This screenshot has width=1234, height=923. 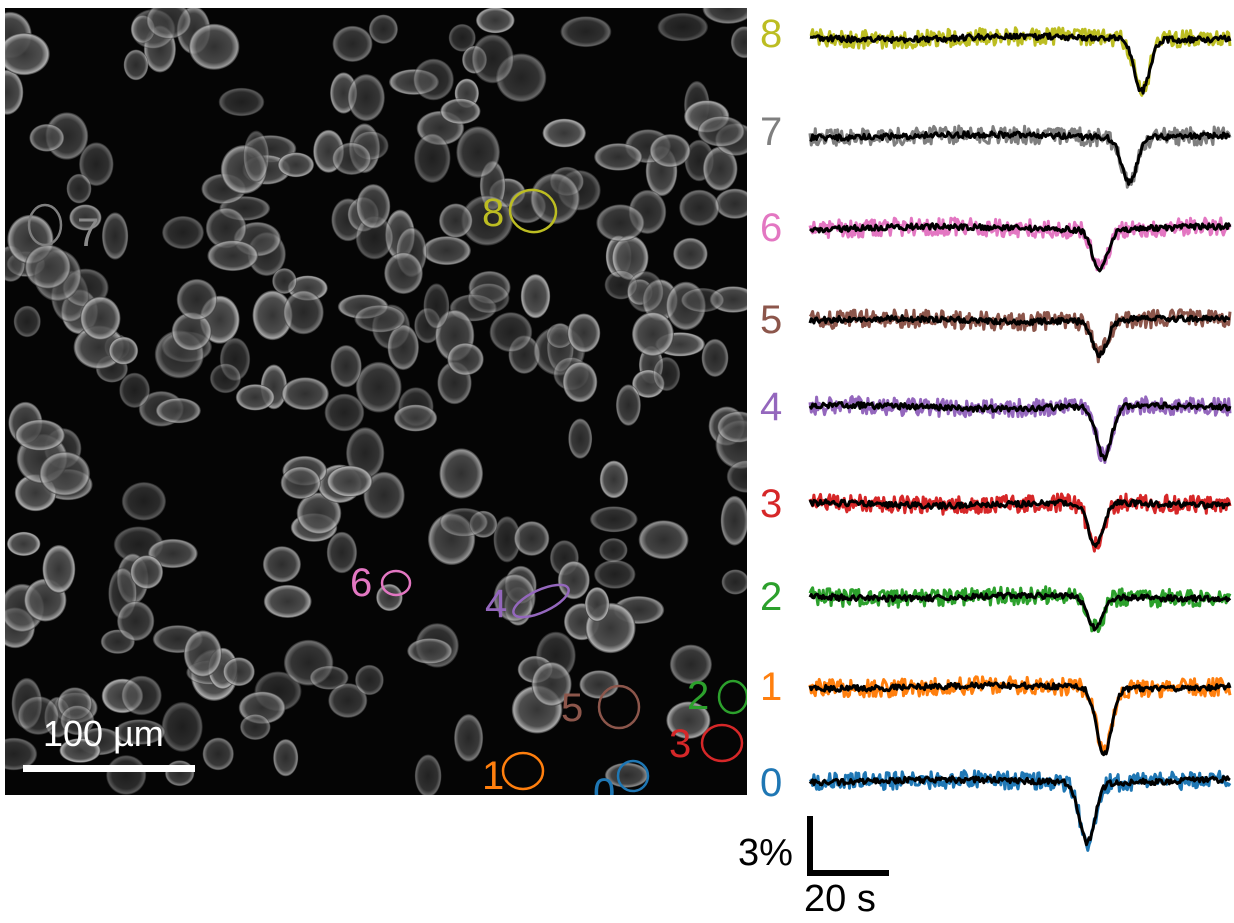 What do you see at coordinates (765, 853) in the screenshot?
I see `trace-amplitude-scale-label: 3%` at bounding box center [765, 853].